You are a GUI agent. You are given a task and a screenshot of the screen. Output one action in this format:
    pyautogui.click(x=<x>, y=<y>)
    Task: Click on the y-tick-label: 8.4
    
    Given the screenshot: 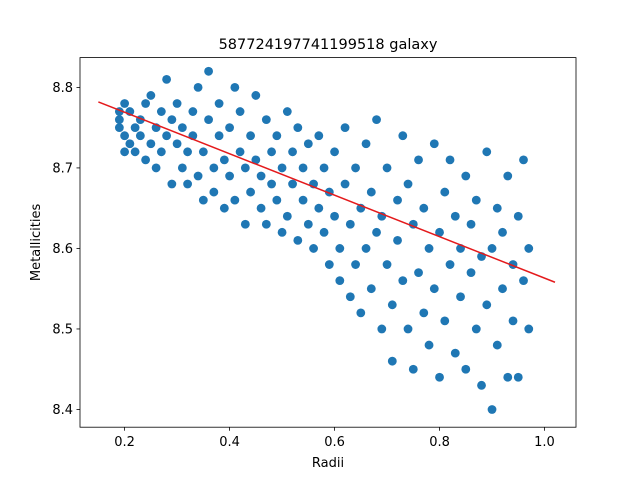 What is the action you would take?
    pyautogui.click(x=62, y=410)
    